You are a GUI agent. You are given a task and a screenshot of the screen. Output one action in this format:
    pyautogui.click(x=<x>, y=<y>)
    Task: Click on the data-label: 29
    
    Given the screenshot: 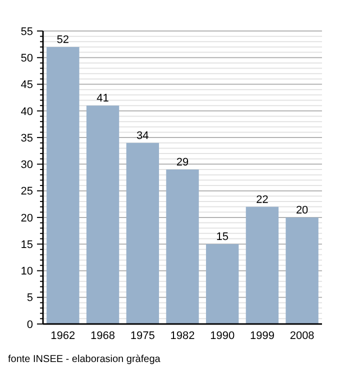 What is the action you would take?
    pyautogui.click(x=182, y=162)
    